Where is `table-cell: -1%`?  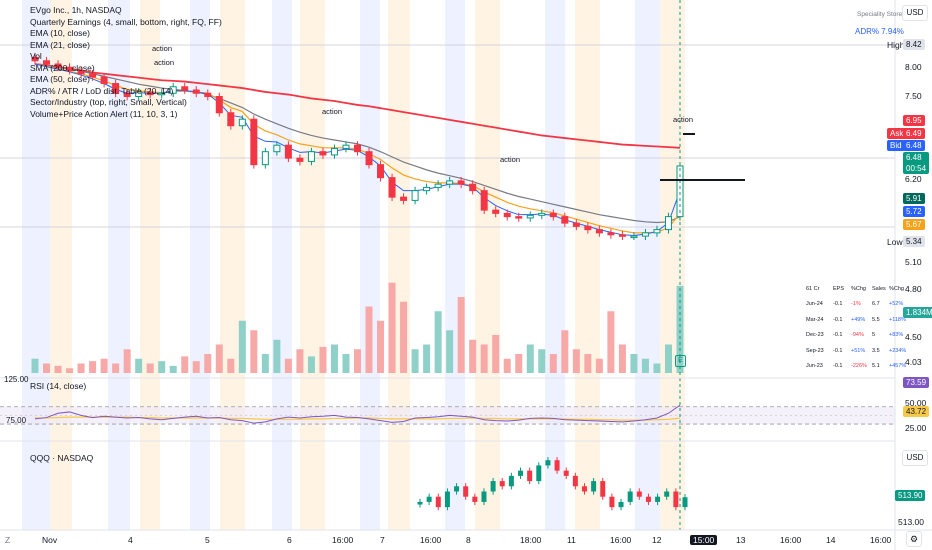 table-cell: -1% is located at coordinates (856, 304).